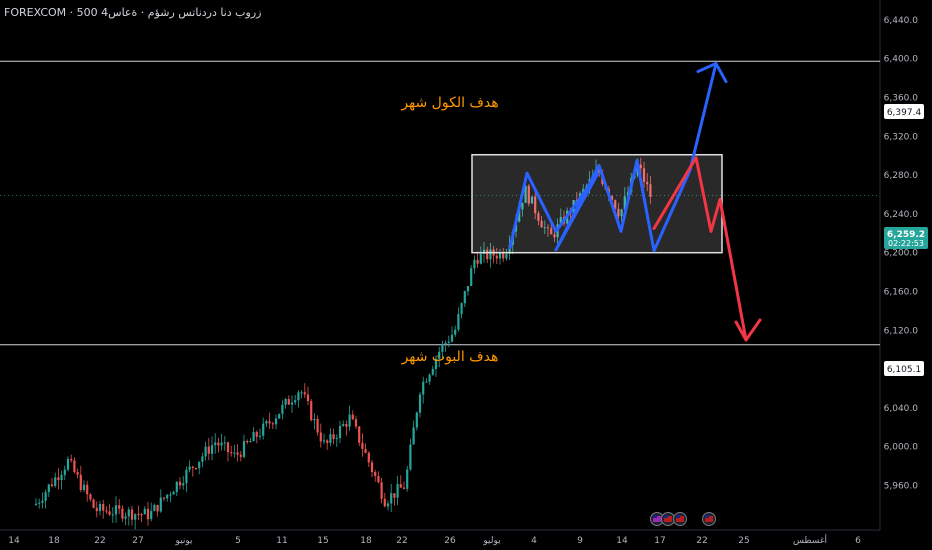  I want to click on symbol-name: FOREXCOM, so click(35, 12).